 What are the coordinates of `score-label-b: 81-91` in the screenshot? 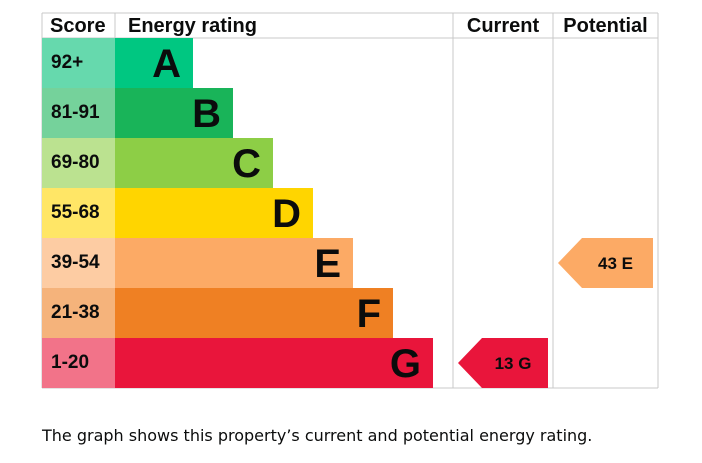 It's located at (75, 112).